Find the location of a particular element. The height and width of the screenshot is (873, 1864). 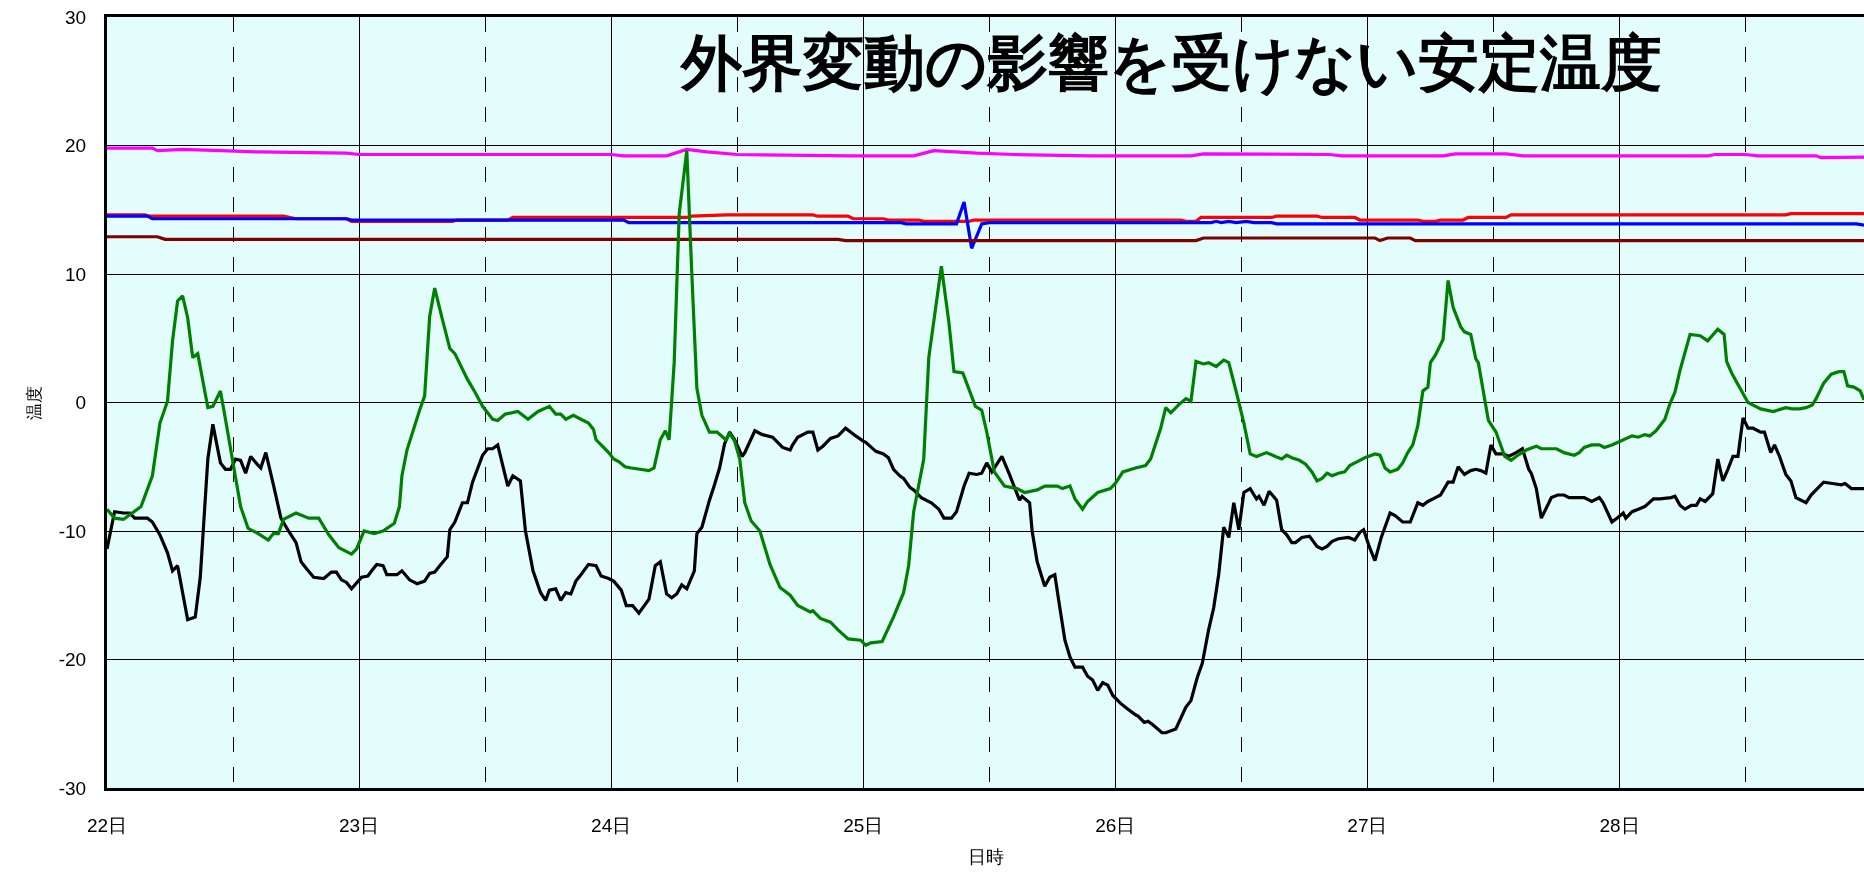

x-tick-label: 28日 is located at coordinates (1619, 825).